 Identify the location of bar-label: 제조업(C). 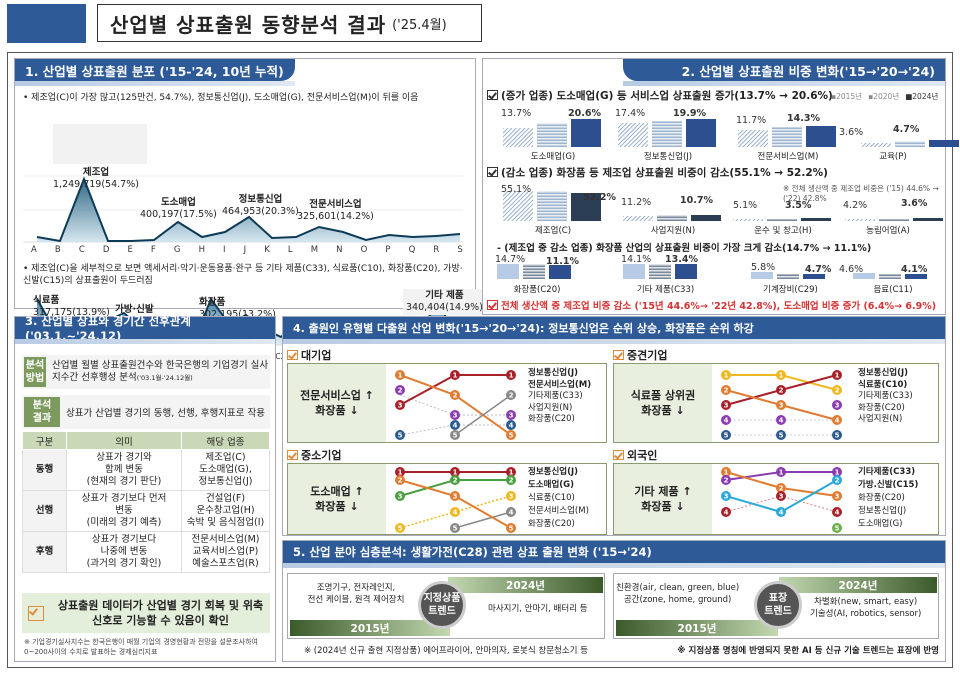
(553, 231).